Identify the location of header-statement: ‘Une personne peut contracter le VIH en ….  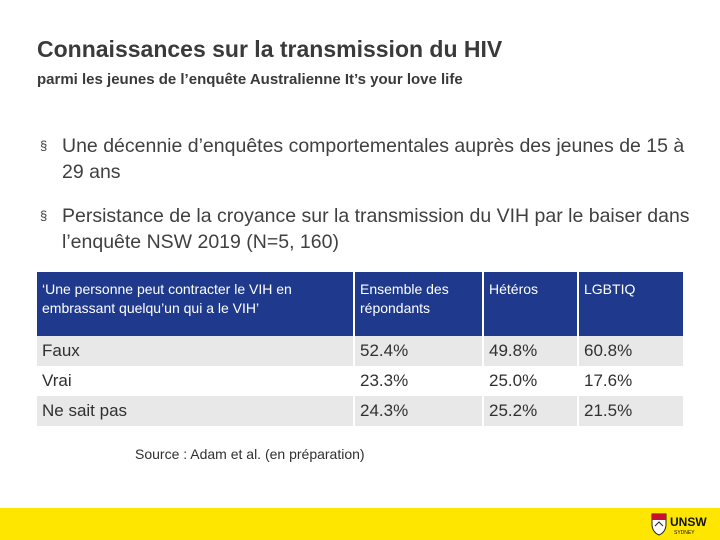
(195, 304).